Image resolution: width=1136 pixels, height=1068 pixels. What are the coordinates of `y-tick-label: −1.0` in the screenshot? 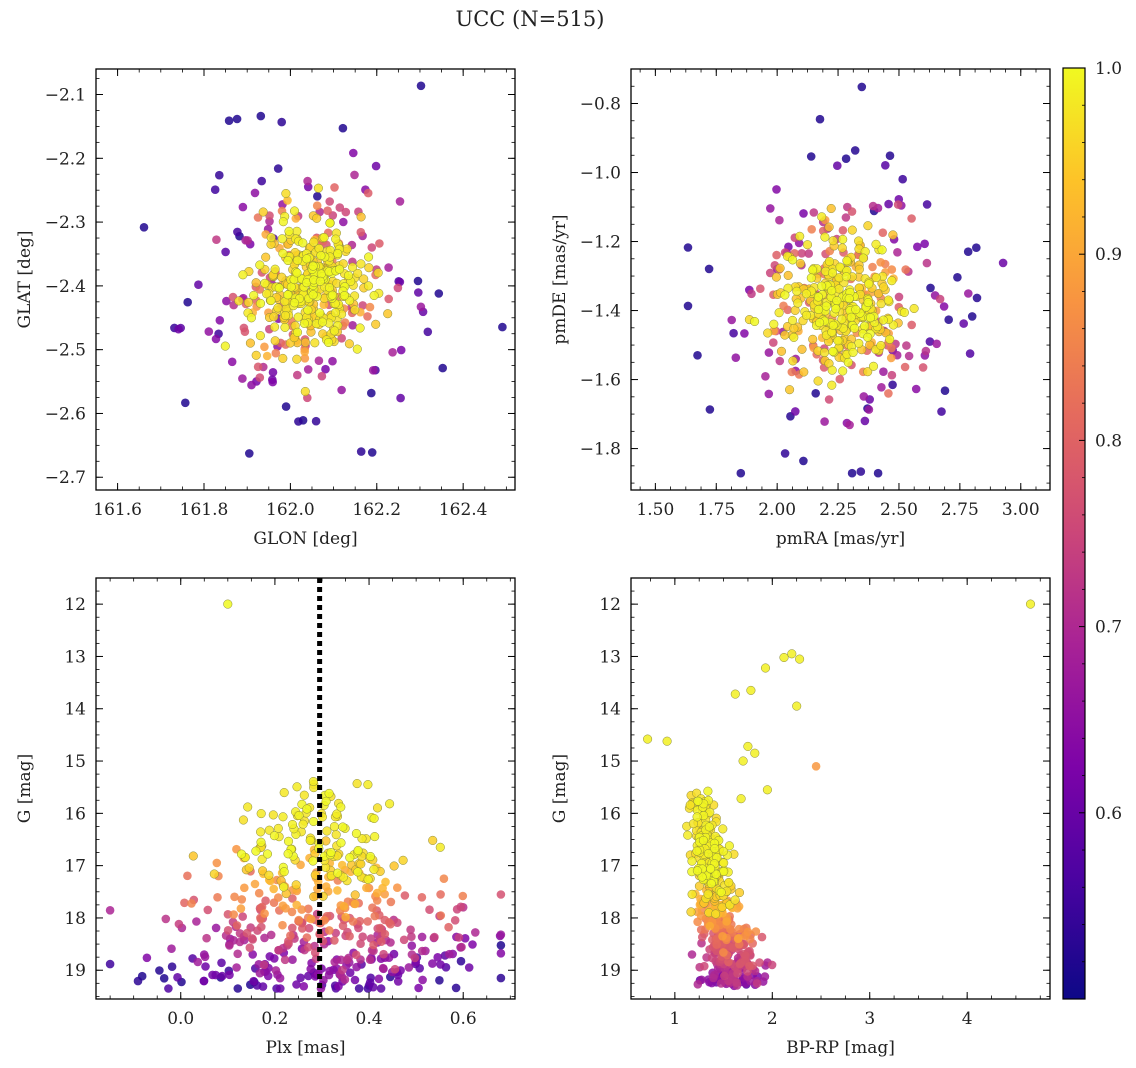 It's located at (600, 174).